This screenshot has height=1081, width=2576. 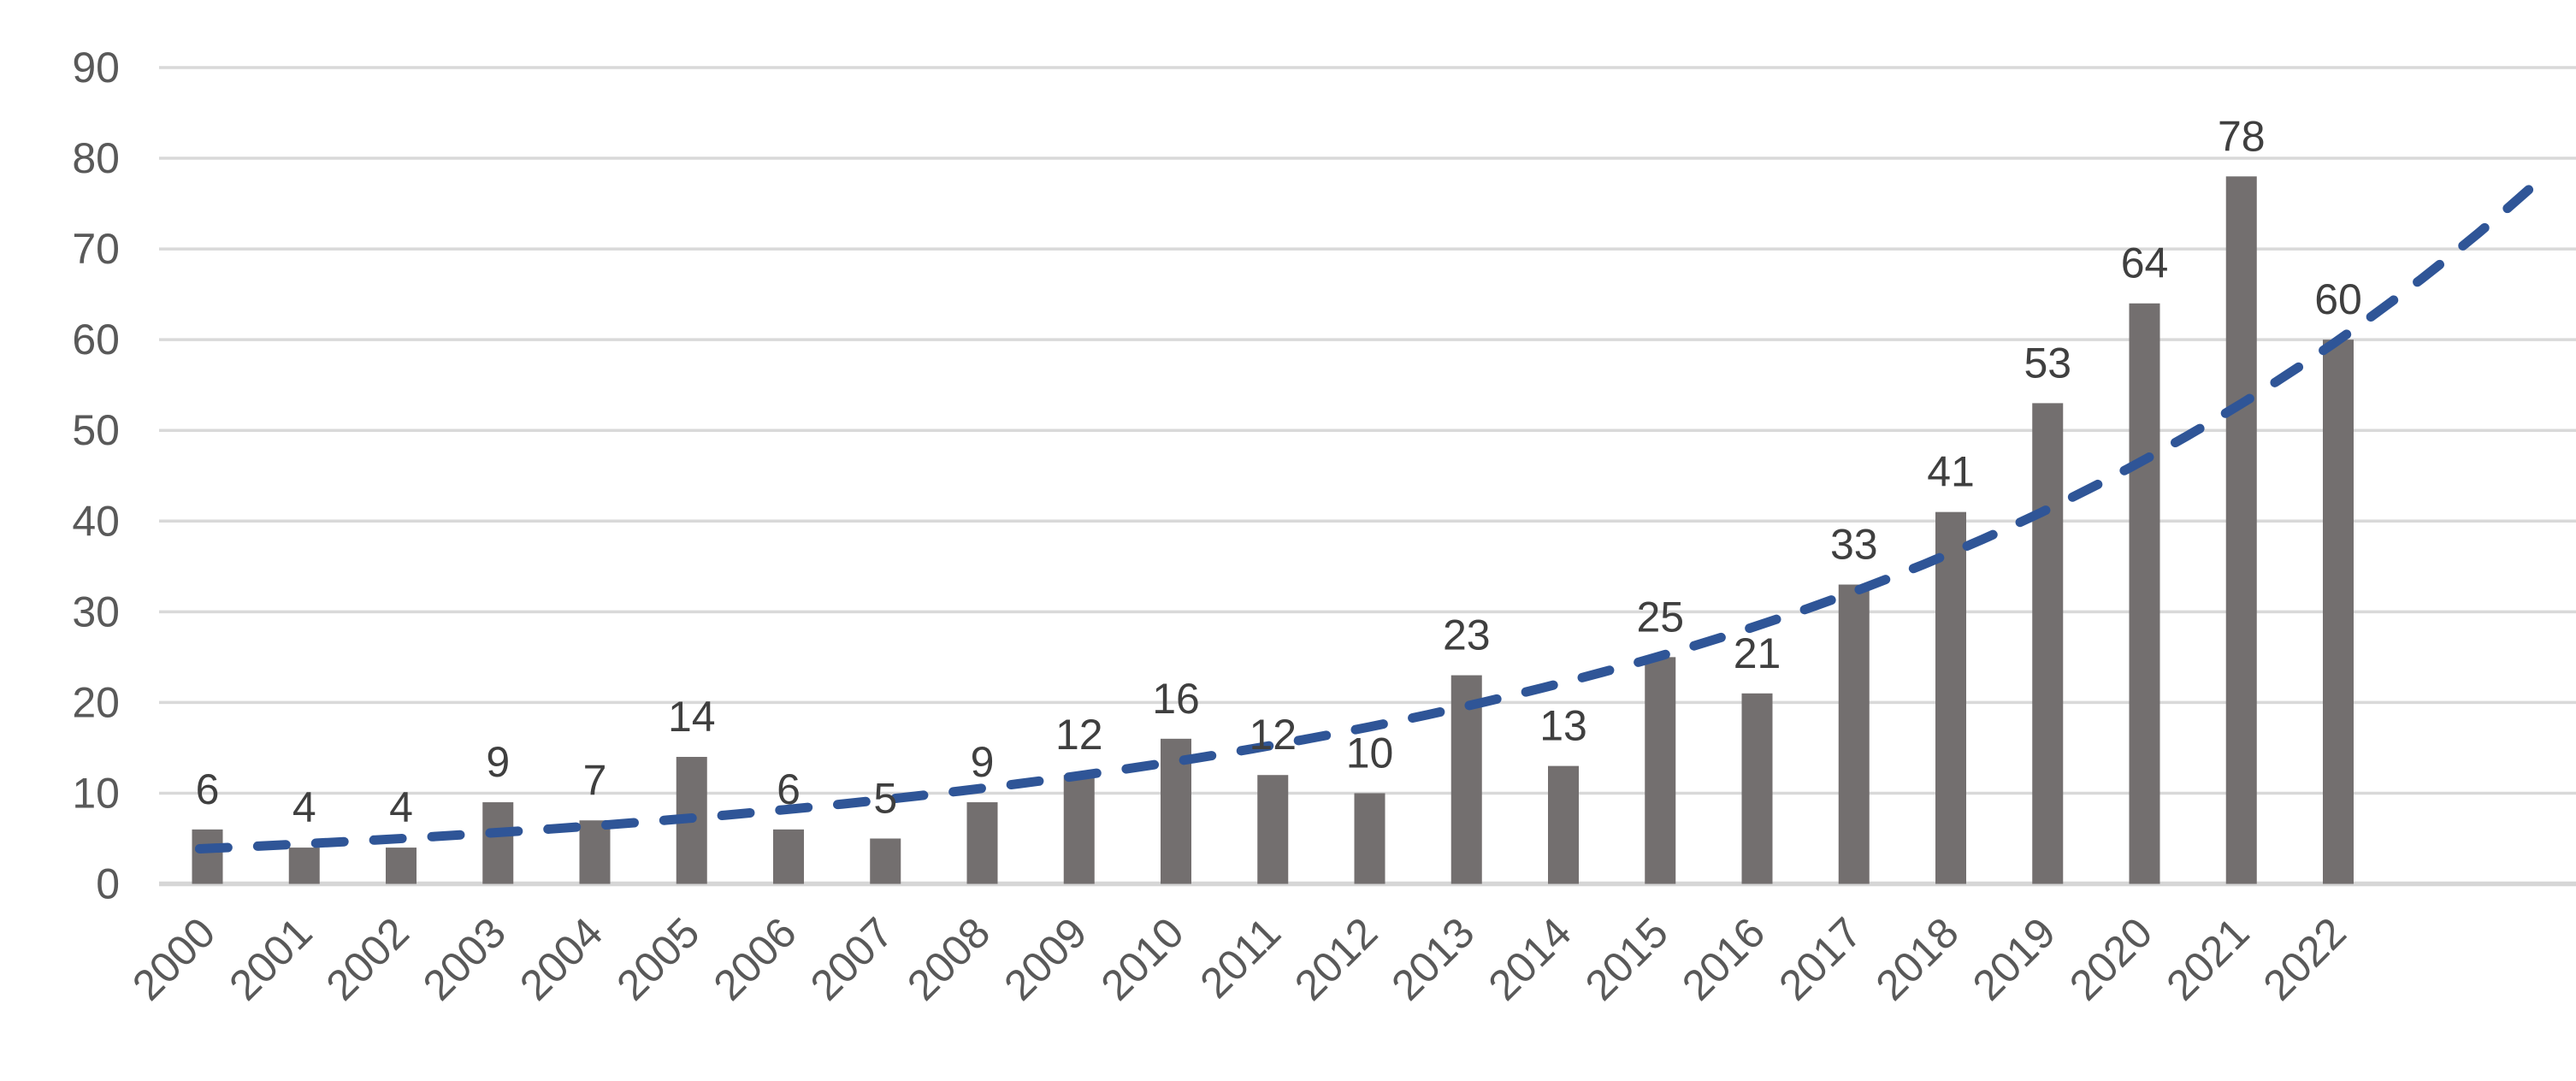 What do you see at coordinates (948, 958) in the screenshot?
I see `x-axis-tick-label-2008: 2008` at bounding box center [948, 958].